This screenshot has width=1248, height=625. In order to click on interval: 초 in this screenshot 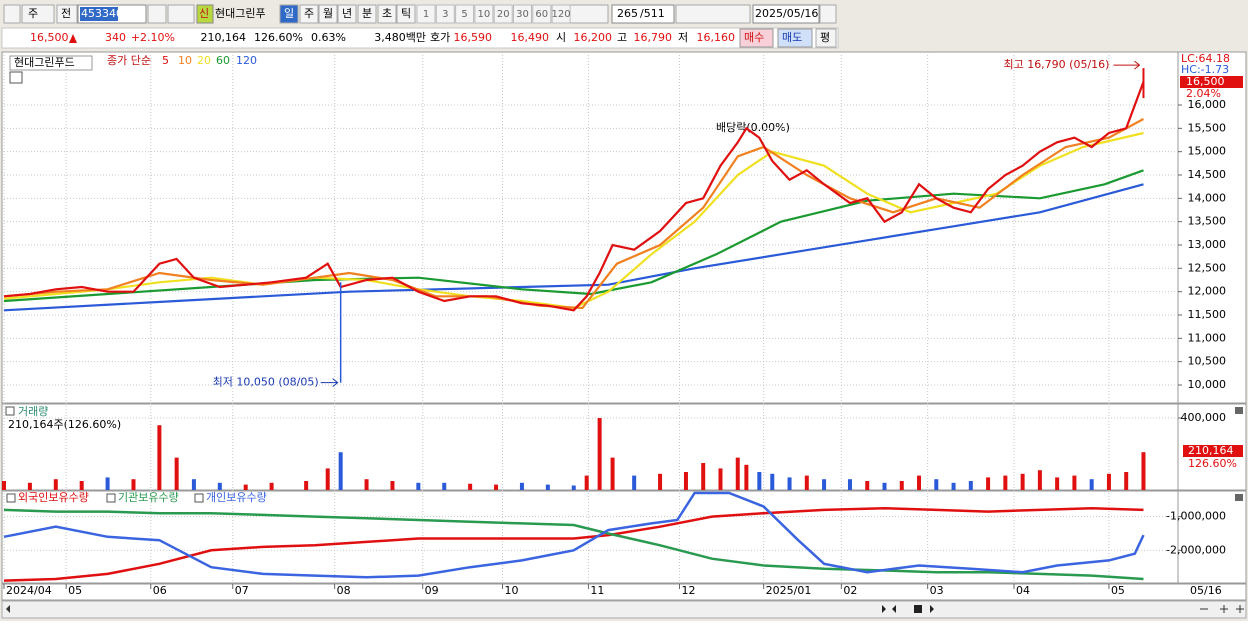, I will do `click(387, 13)`.